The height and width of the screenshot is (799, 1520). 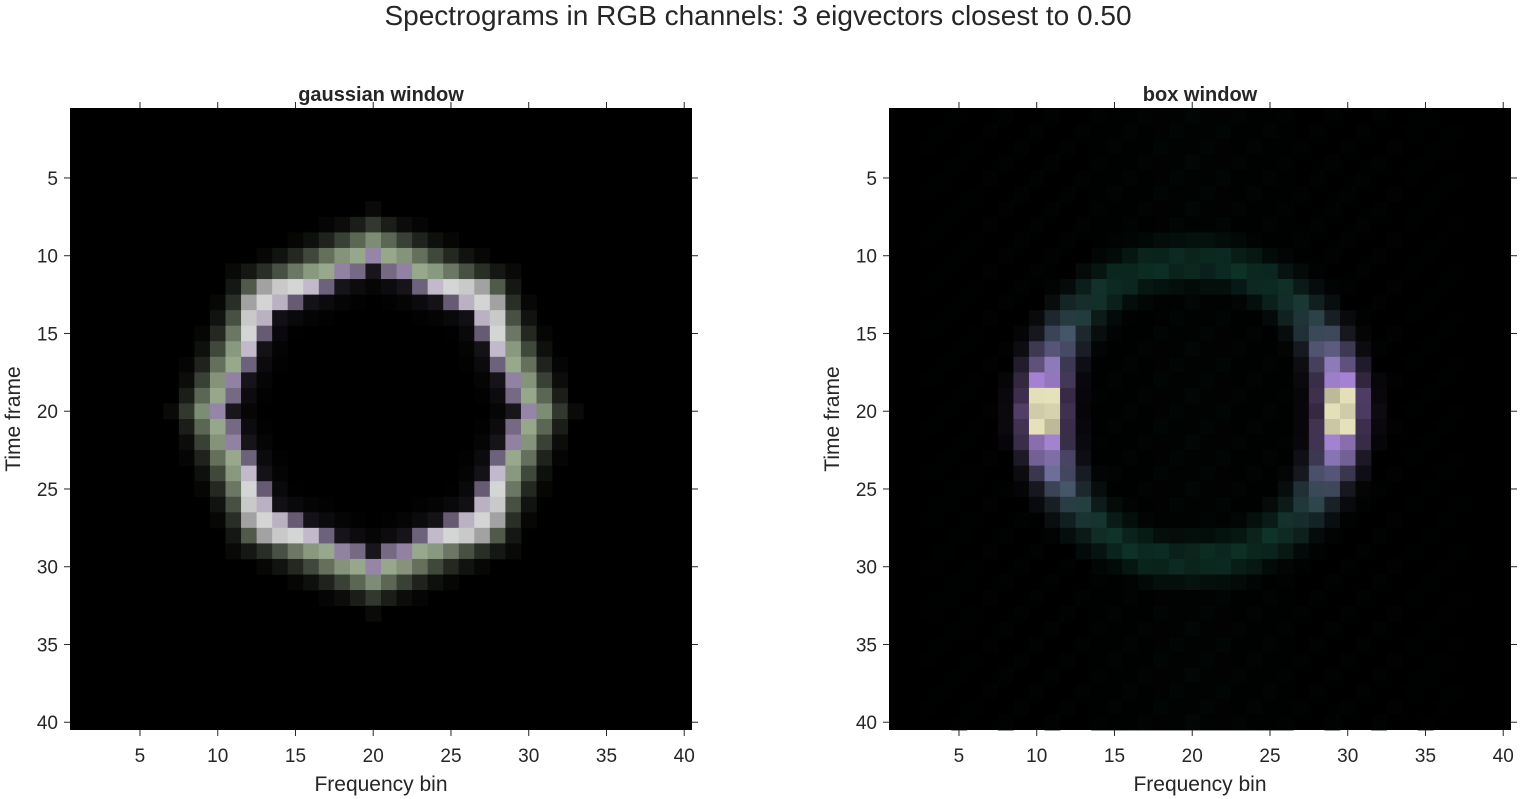 What do you see at coordinates (528, 756) in the screenshot?
I see `x-tick-label: 30` at bounding box center [528, 756].